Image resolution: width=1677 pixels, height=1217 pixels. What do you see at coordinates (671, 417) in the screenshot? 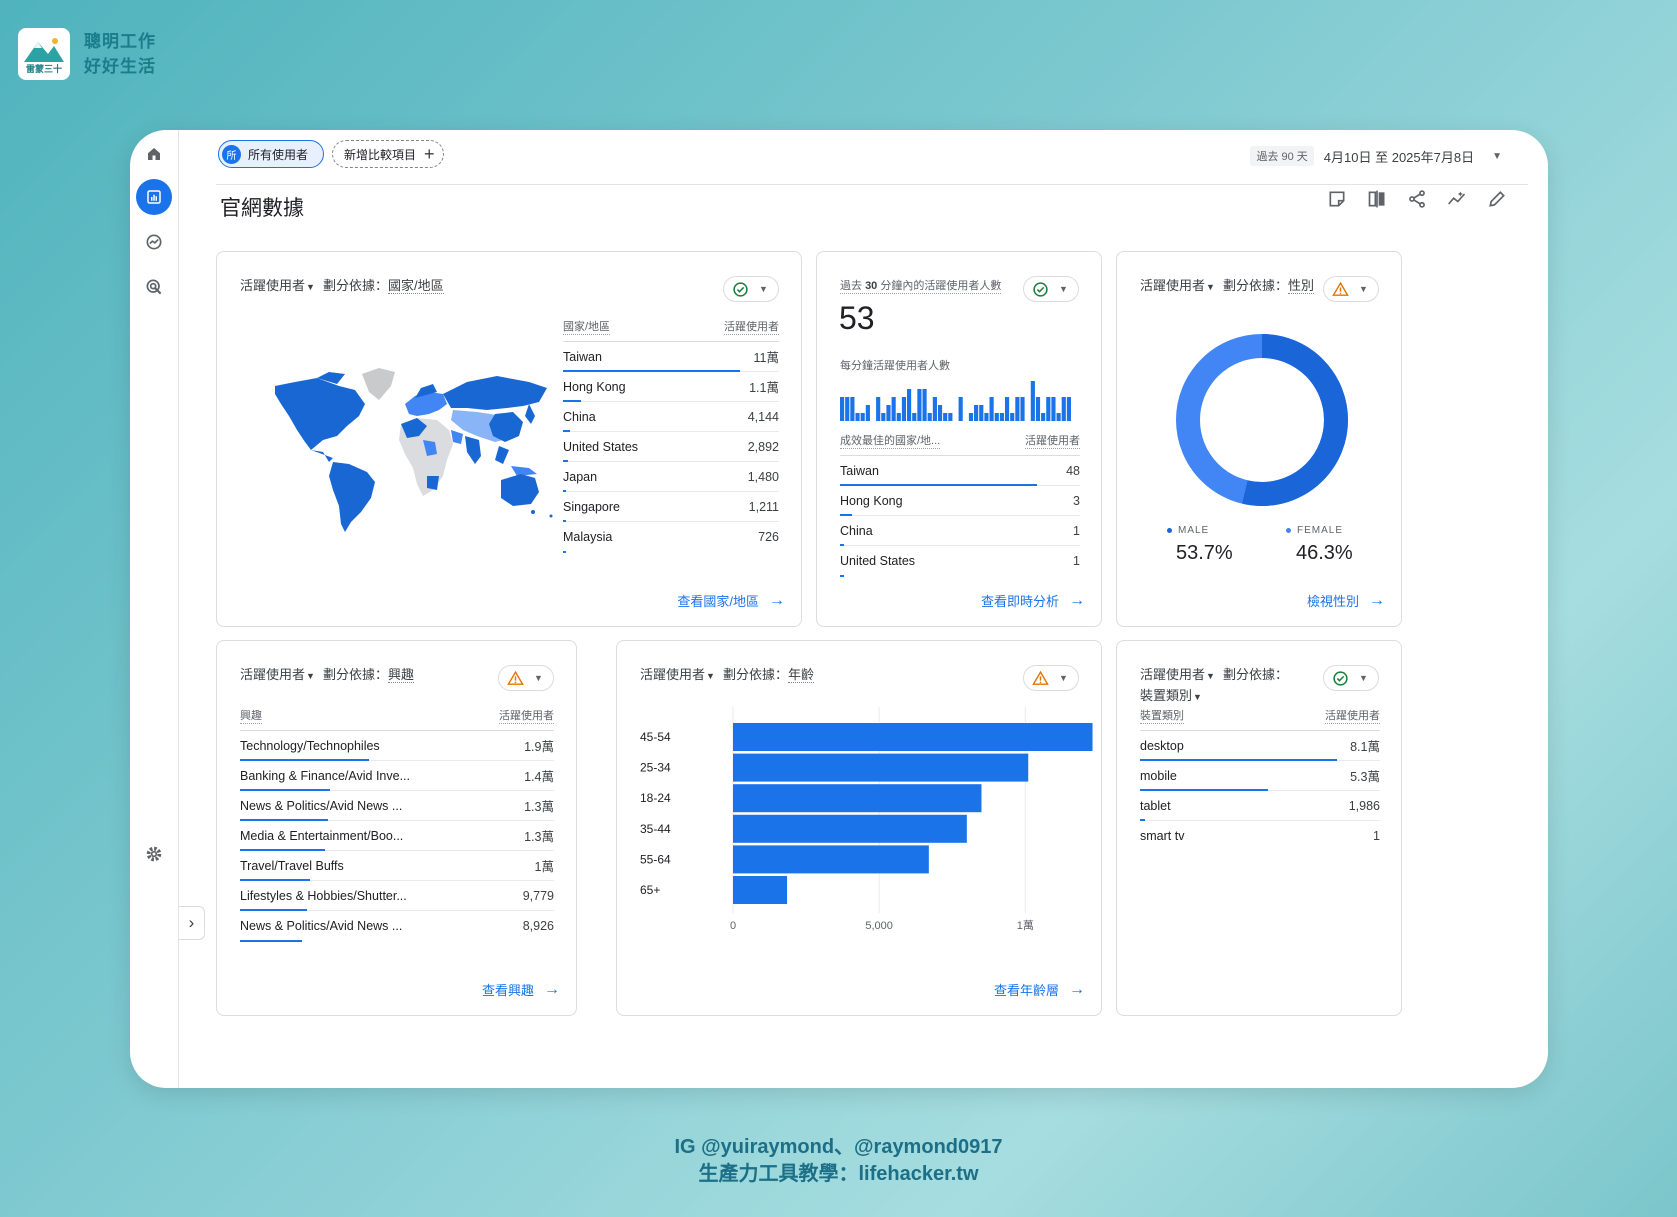
I see `table-row: China 4,144` at bounding box center [671, 417].